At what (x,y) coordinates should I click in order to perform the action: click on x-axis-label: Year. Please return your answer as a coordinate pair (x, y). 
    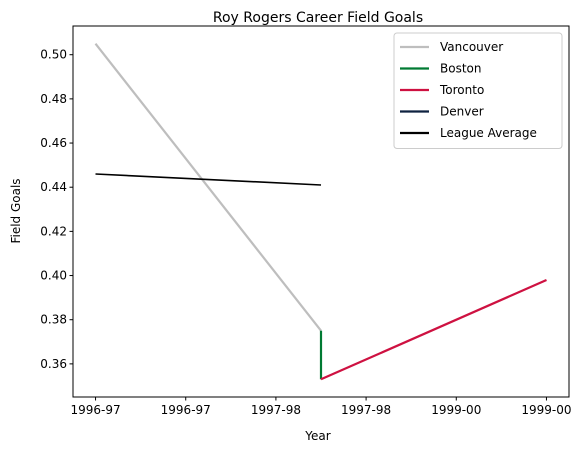
    Looking at the image, I should click on (317, 436).